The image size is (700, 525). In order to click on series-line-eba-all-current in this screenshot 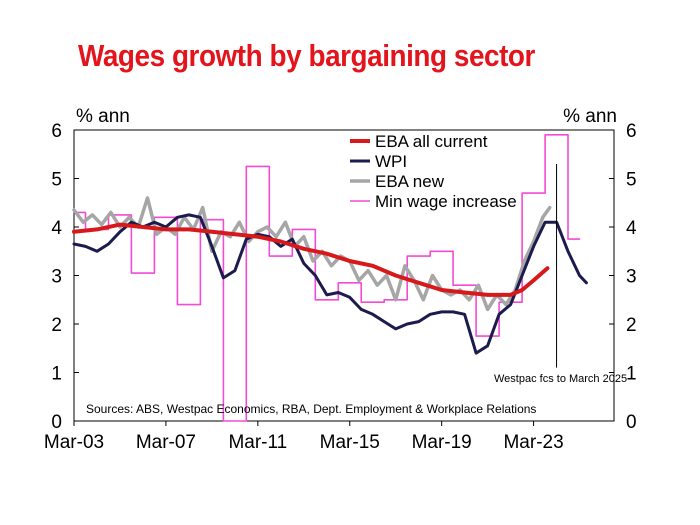, I will do `click(311, 259)`.